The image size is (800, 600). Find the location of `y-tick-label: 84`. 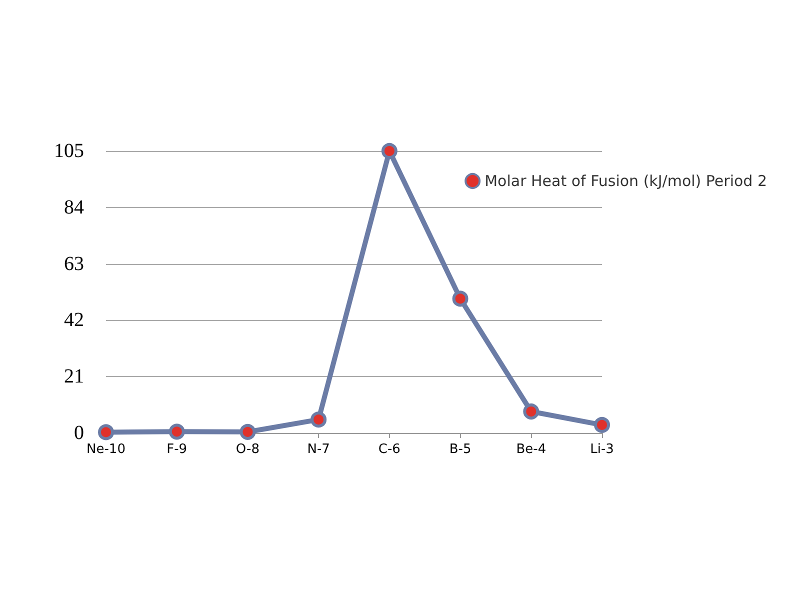

y-tick-label: 84 is located at coordinates (74, 207).